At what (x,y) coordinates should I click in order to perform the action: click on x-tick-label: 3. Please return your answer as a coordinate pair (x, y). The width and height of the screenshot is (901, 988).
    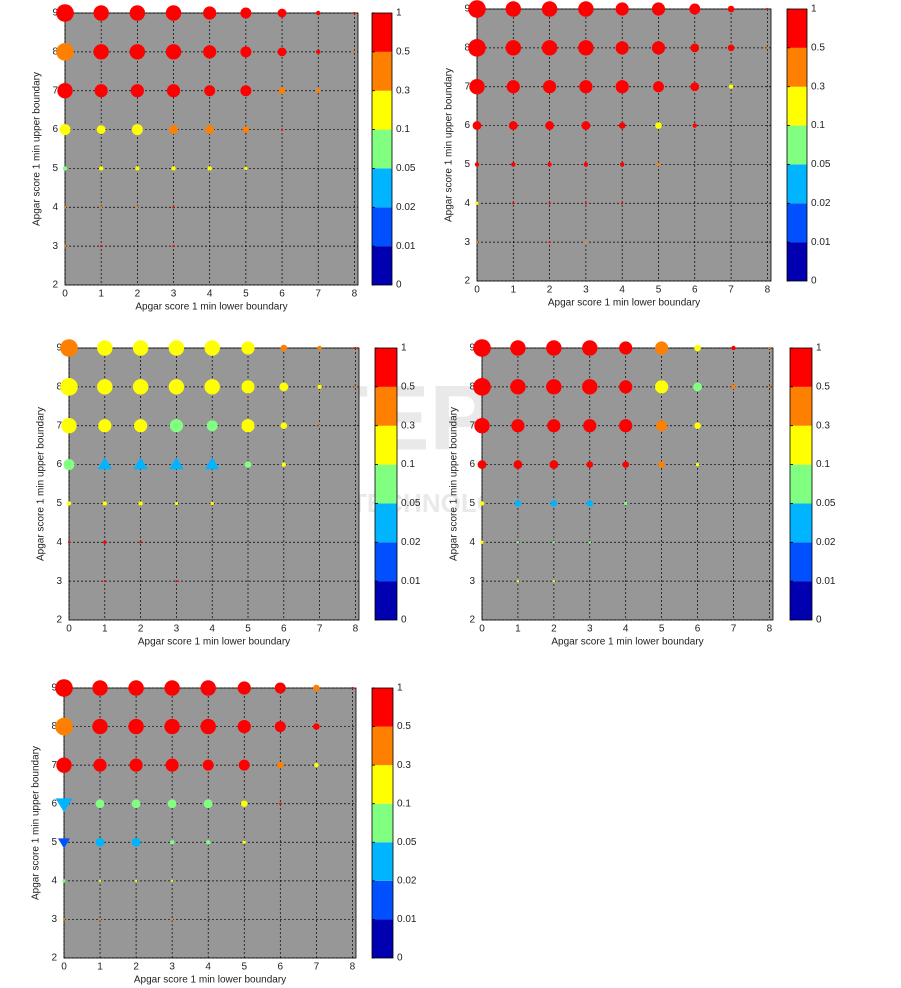
    Looking at the image, I should click on (586, 290).